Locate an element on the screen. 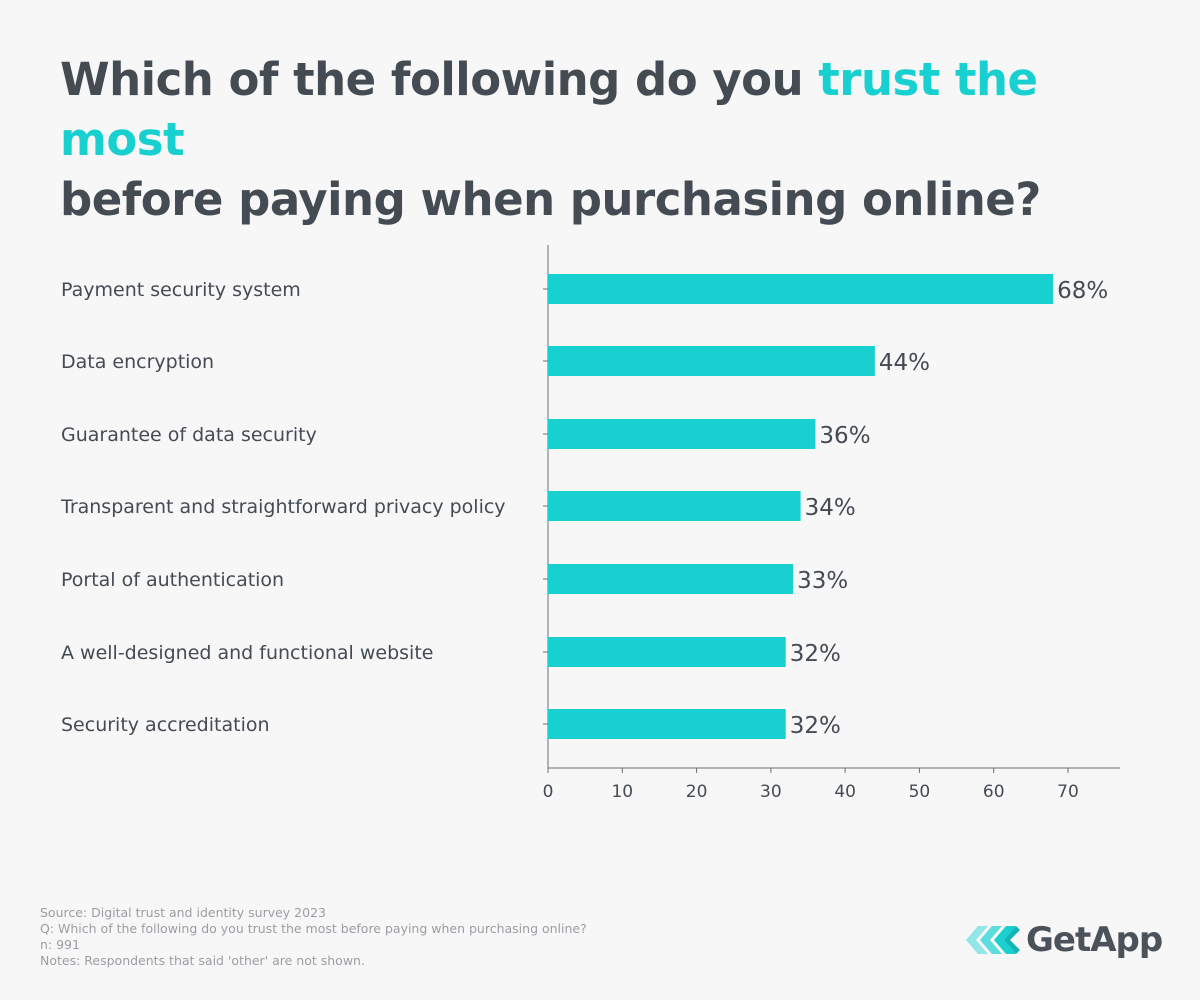  category-label: Security accreditation is located at coordinates (165, 725).